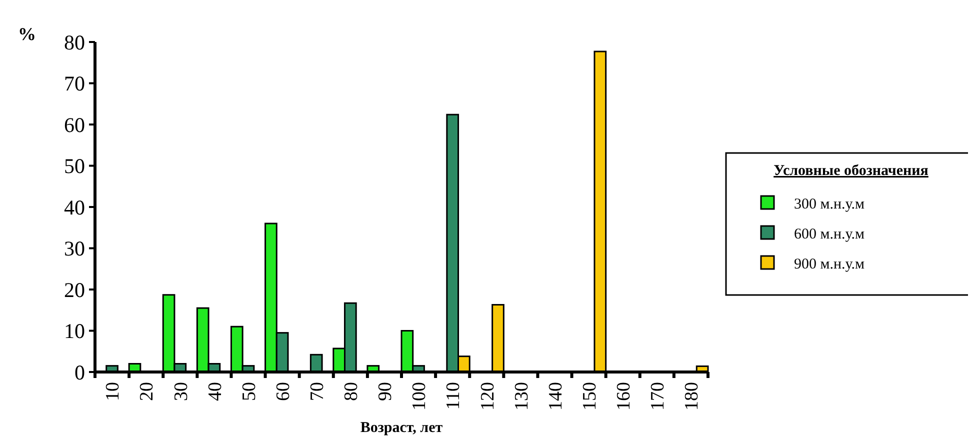  Describe the element at coordinates (692, 396) in the screenshot. I see `x-tick-label: 180` at that location.